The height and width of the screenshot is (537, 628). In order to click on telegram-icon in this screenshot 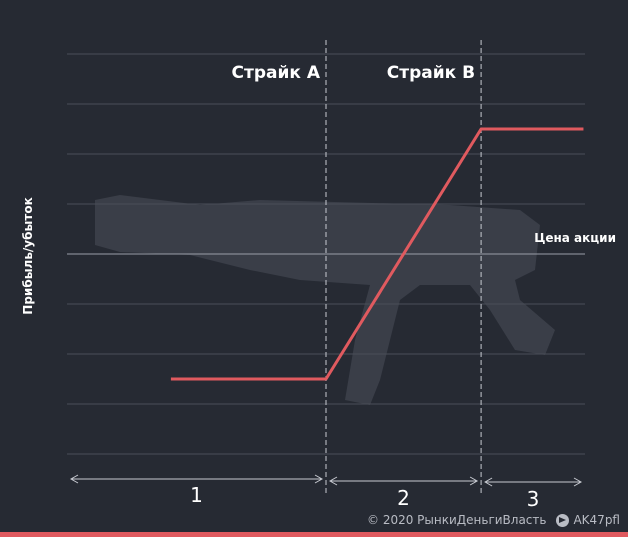, I will do `click(563, 520)`.